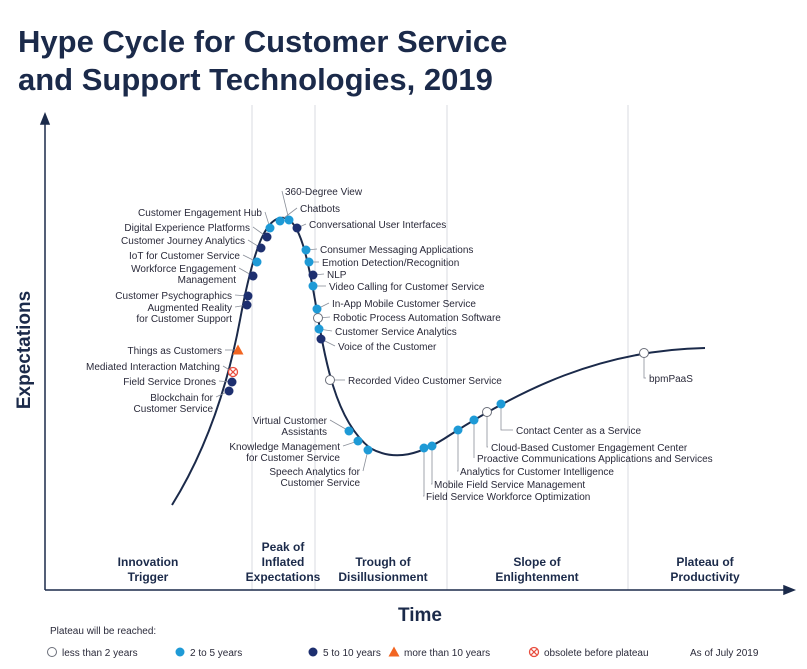 The height and width of the screenshot is (669, 807). I want to click on as-of-note: As of July 2019, so click(724, 653).